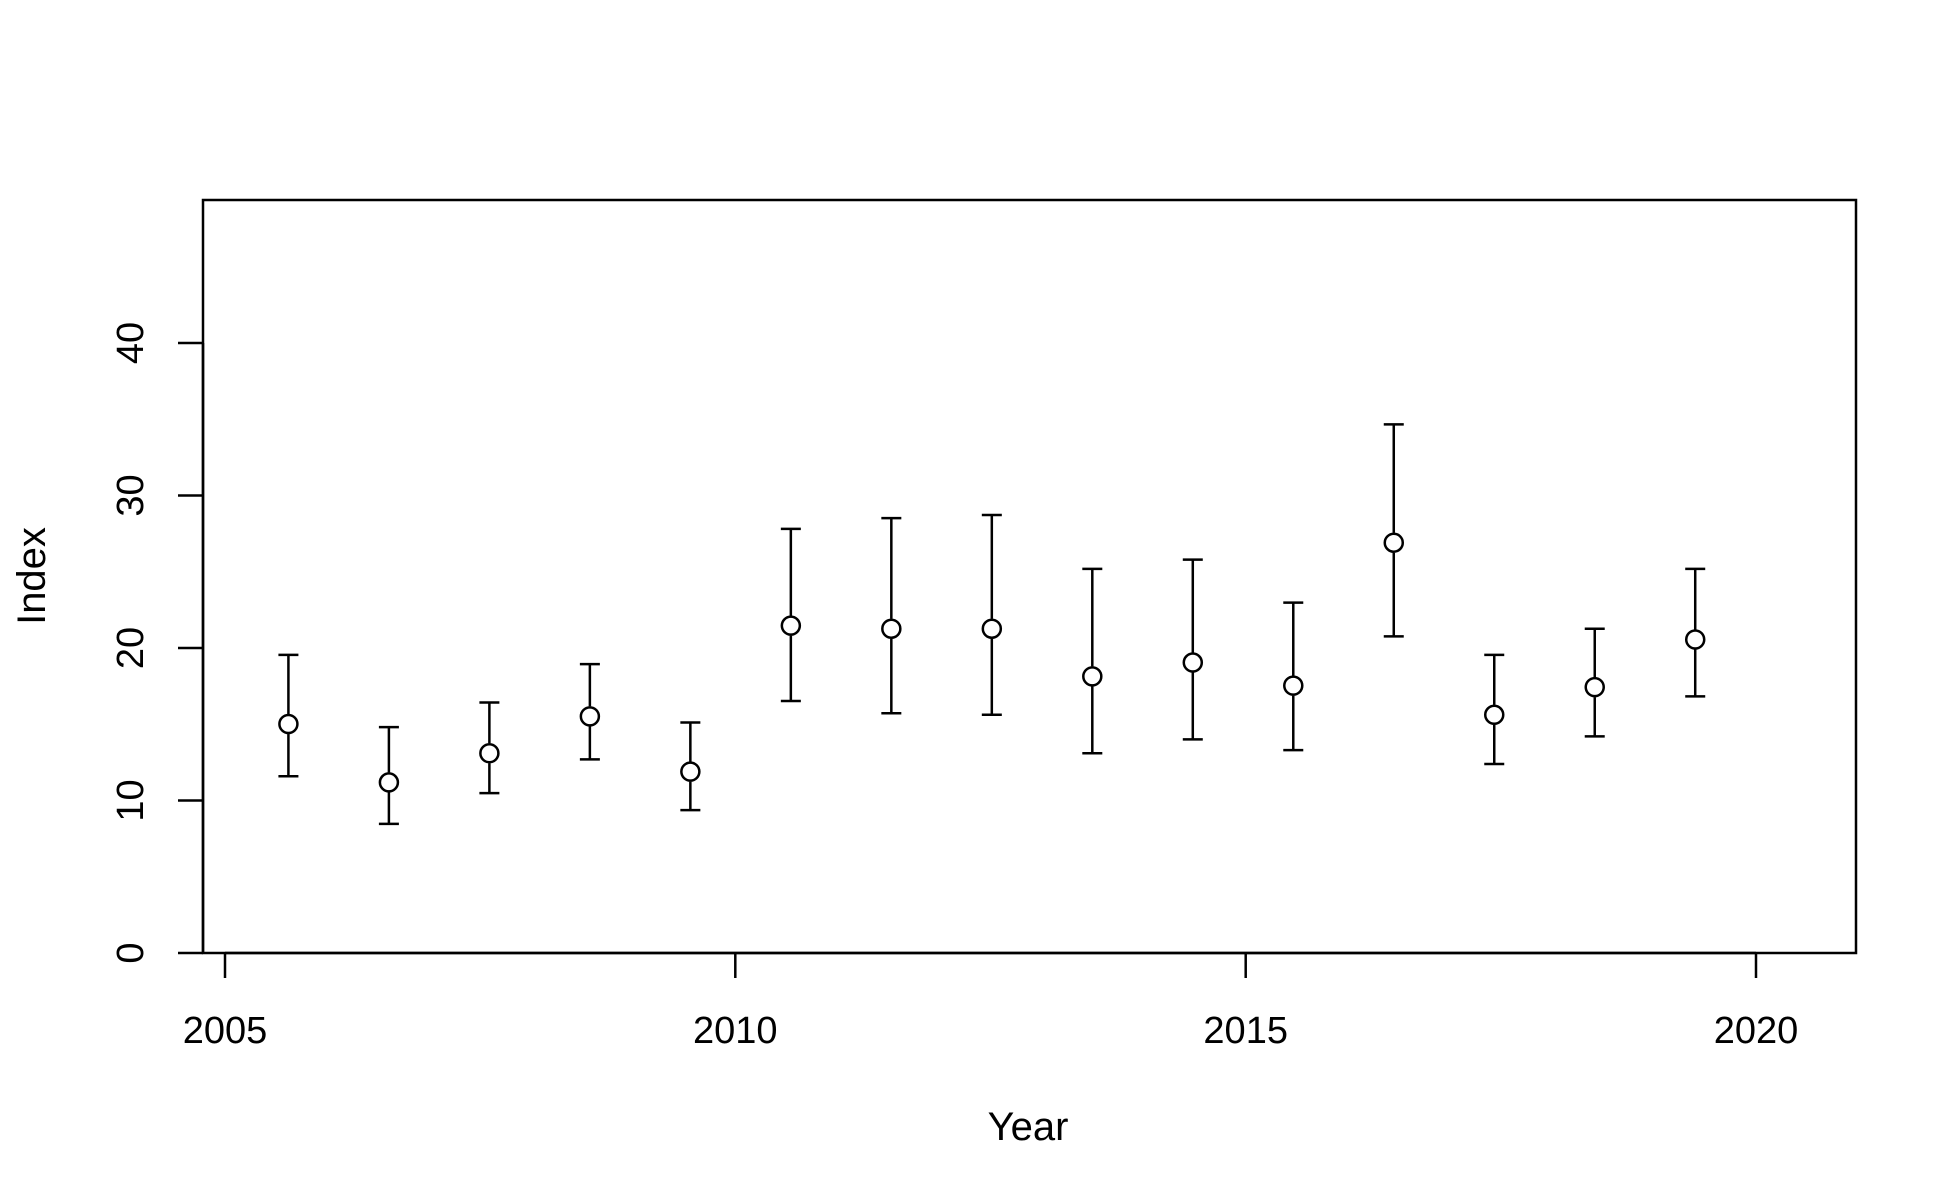 Image resolution: width=1950 pixels, height=1200 pixels. What do you see at coordinates (1028, 1127) in the screenshot?
I see `x-axis-title: Year` at bounding box center [1028, 1127].